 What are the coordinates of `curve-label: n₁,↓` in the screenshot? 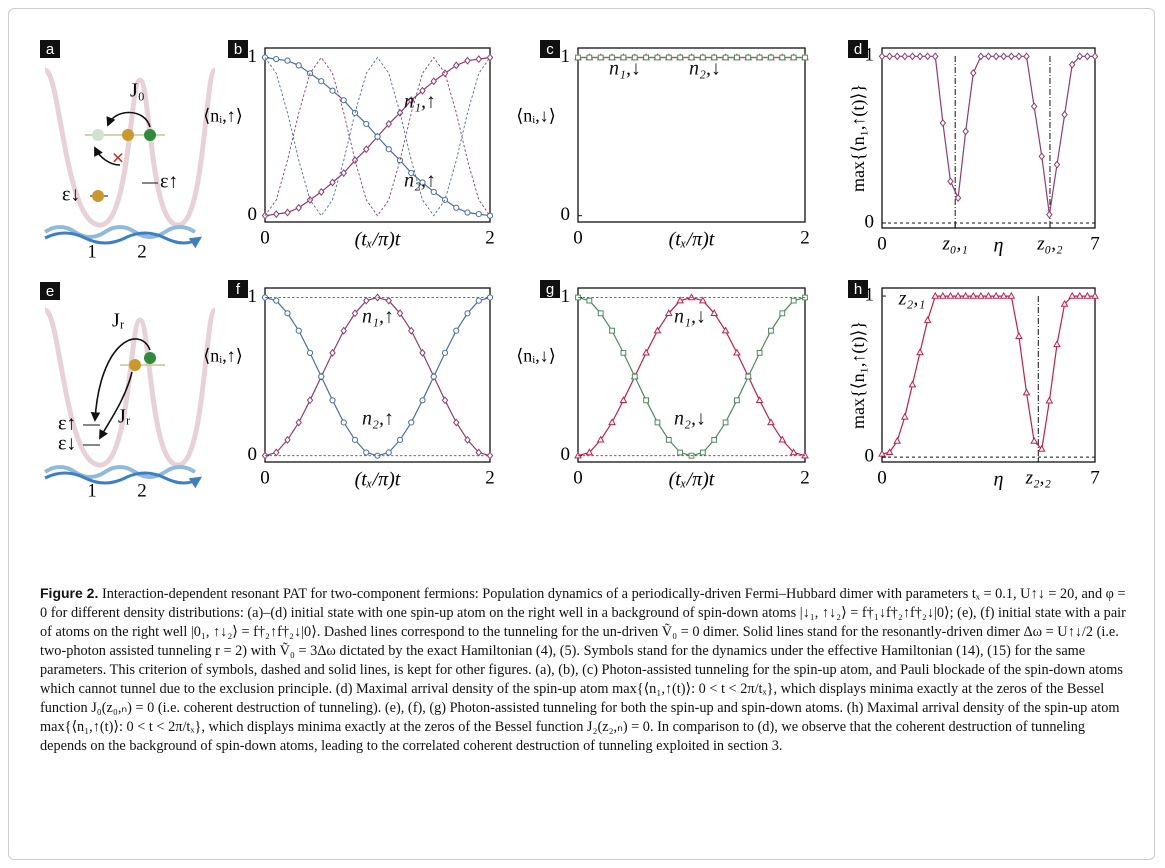 It's located at (625, 69).